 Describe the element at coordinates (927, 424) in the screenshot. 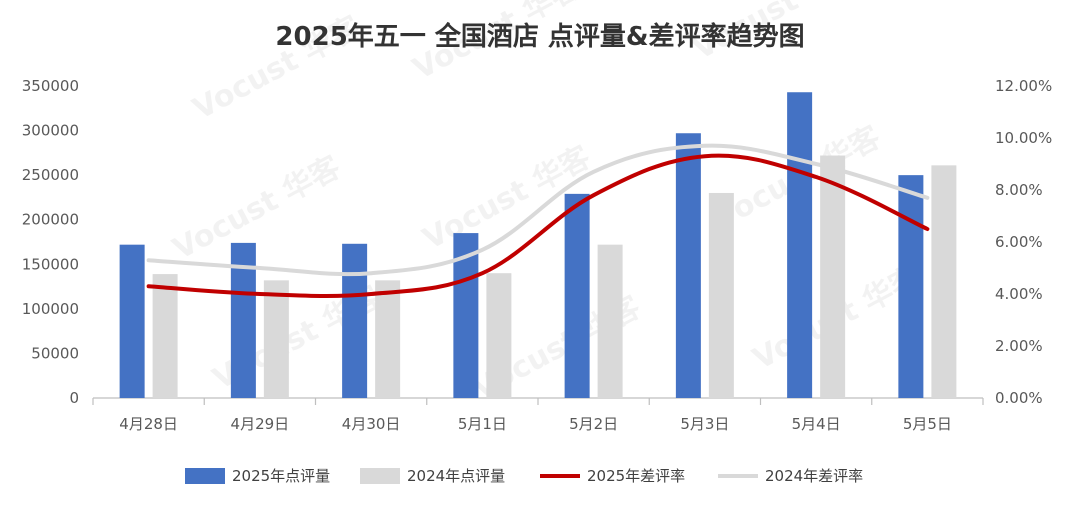

I see `x-tick-label: 5月5日` at that location.